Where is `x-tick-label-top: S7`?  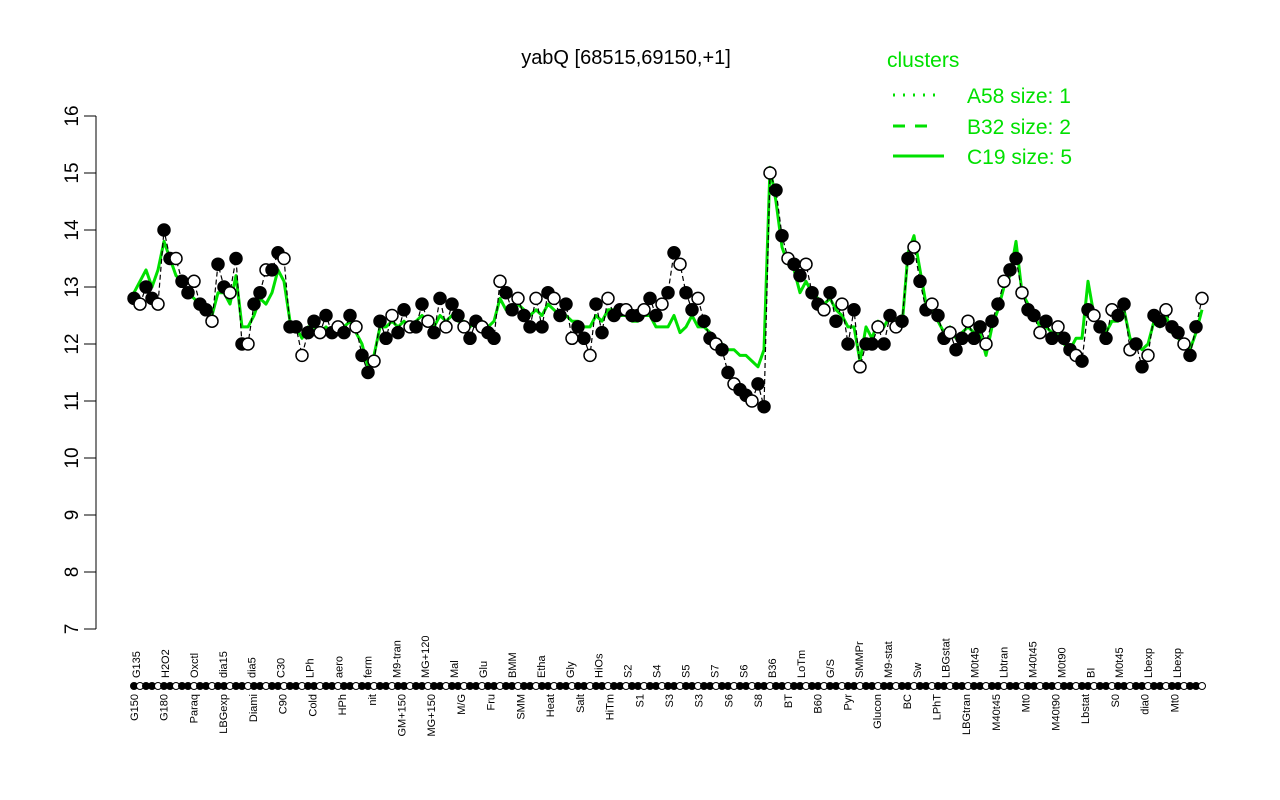 x-tick-label-top: S7 is located at coordinates (715, 671).